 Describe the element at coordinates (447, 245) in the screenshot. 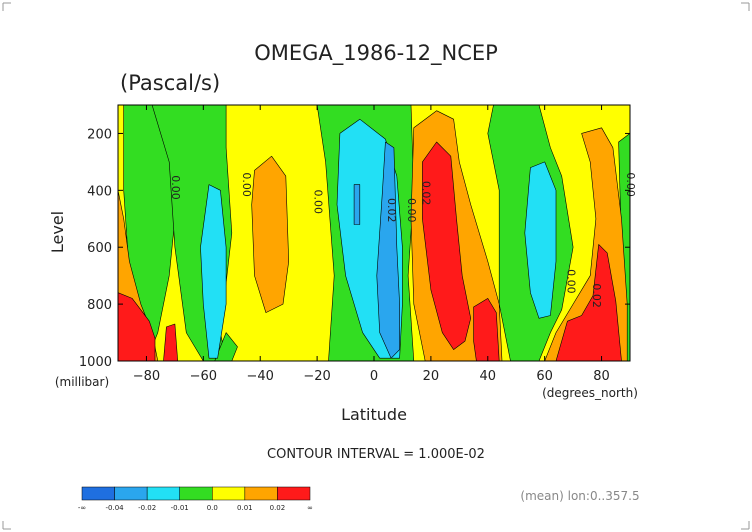

I see `contour-region-red-north` at that location.